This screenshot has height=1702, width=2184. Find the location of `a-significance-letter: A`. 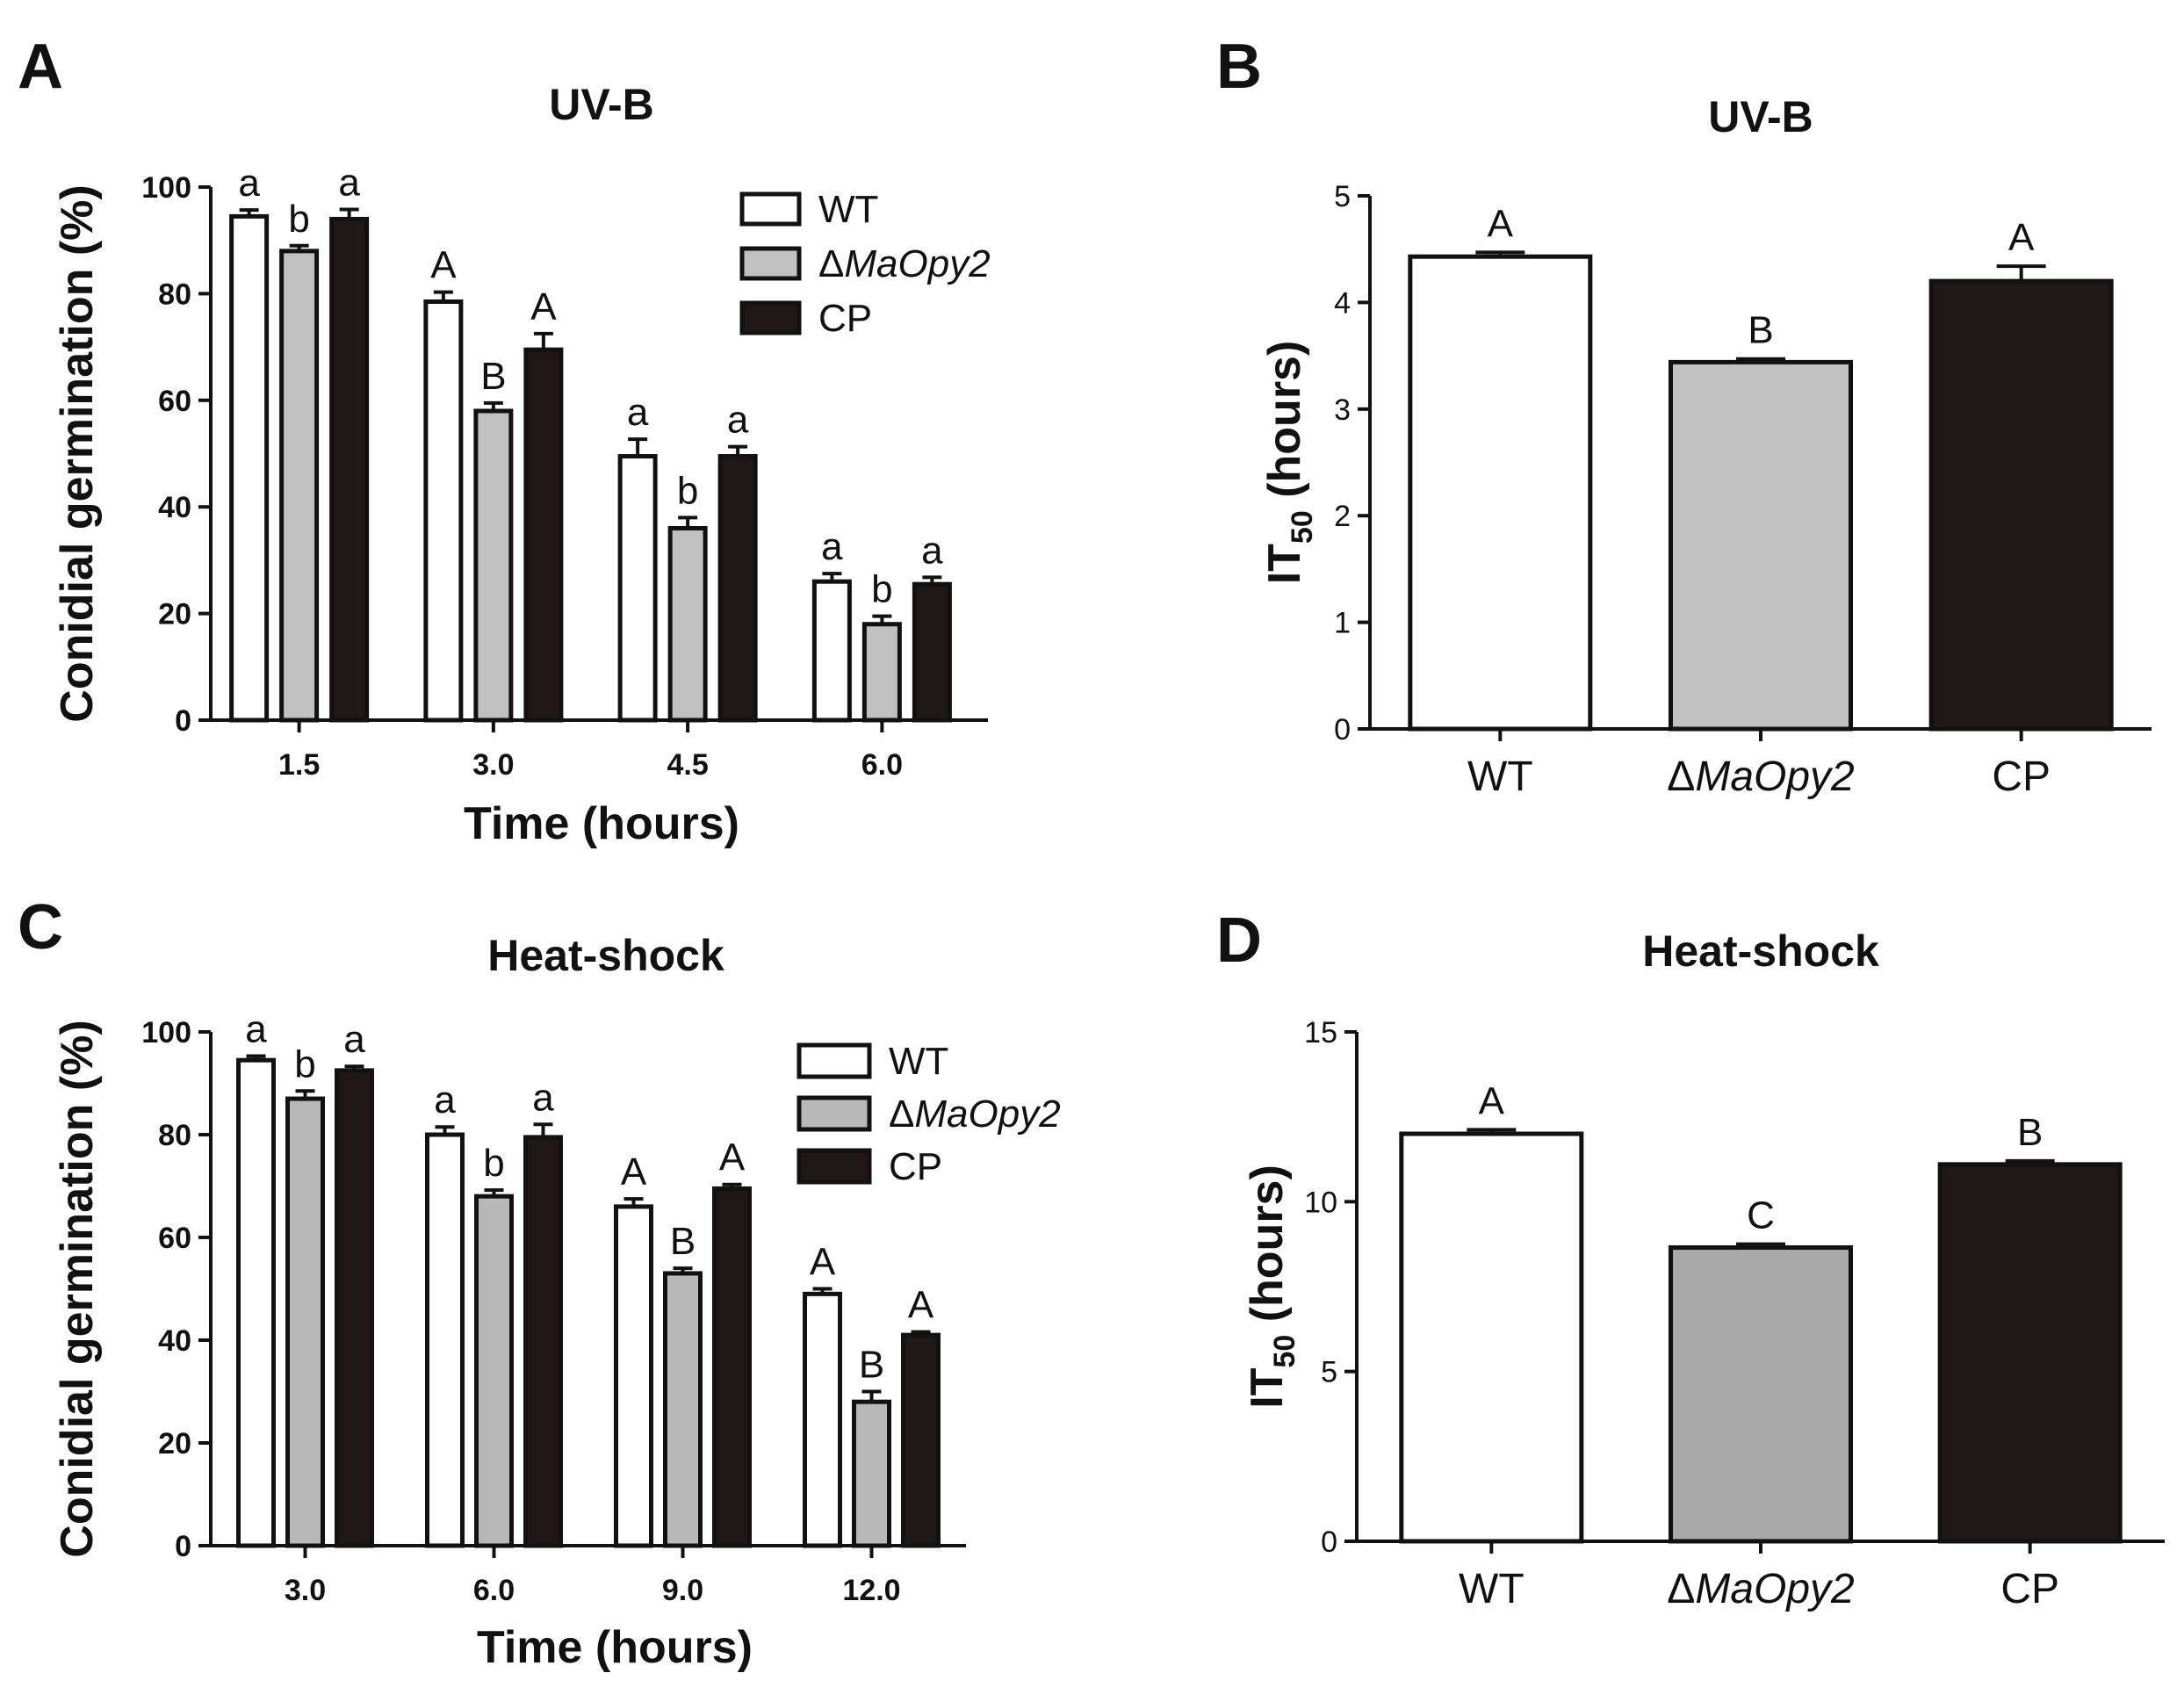

a-significance-letter: A is located at coordinates (443, 265).